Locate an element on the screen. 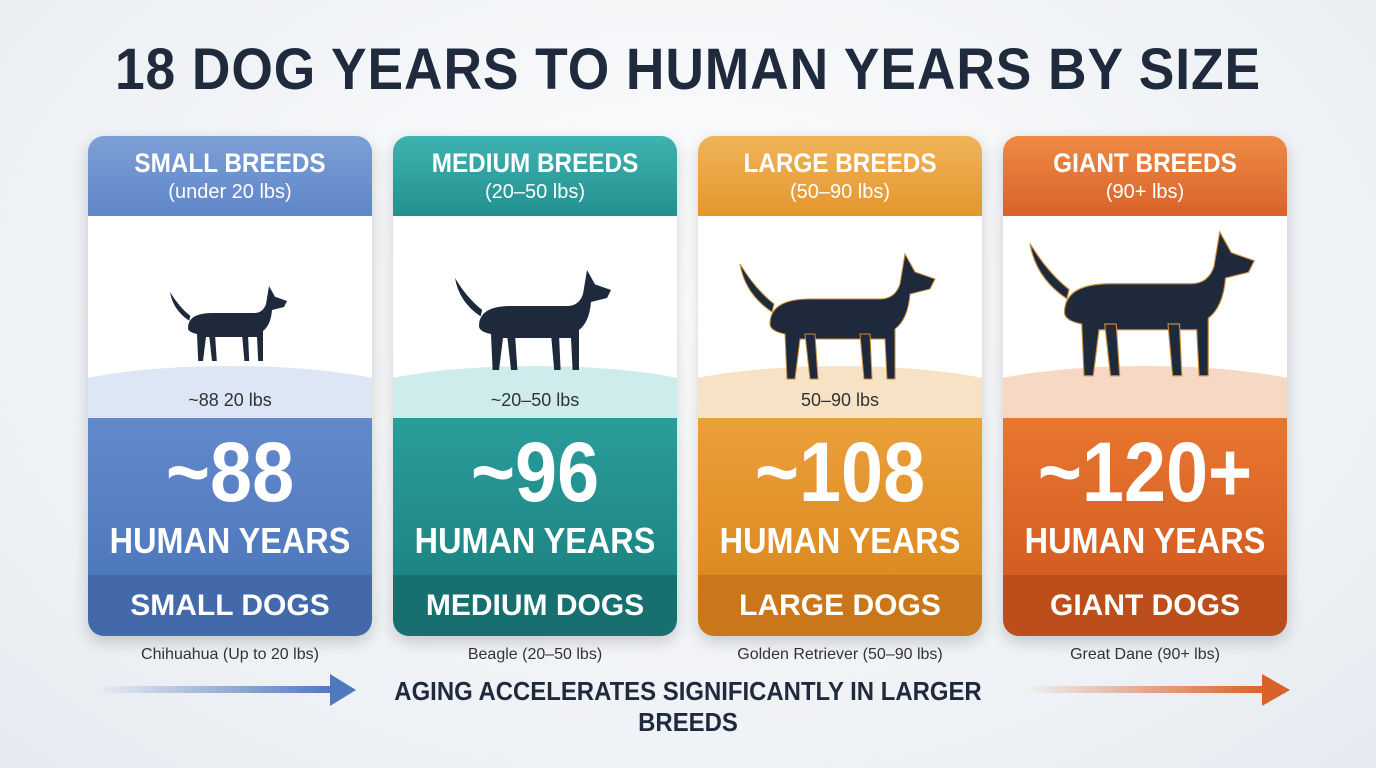  title: 18 DOG YEARS TO HUMAN YEARS BY SIZE is located at coordinates (688, 69).